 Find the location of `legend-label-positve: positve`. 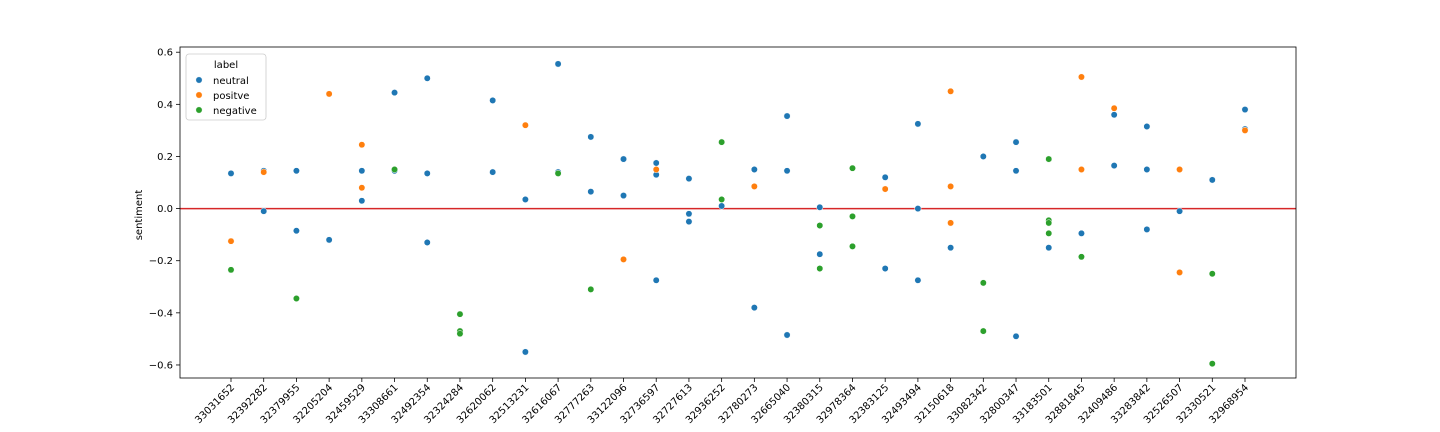

legend-label-positve: positve is located at coordinates (231, 96).